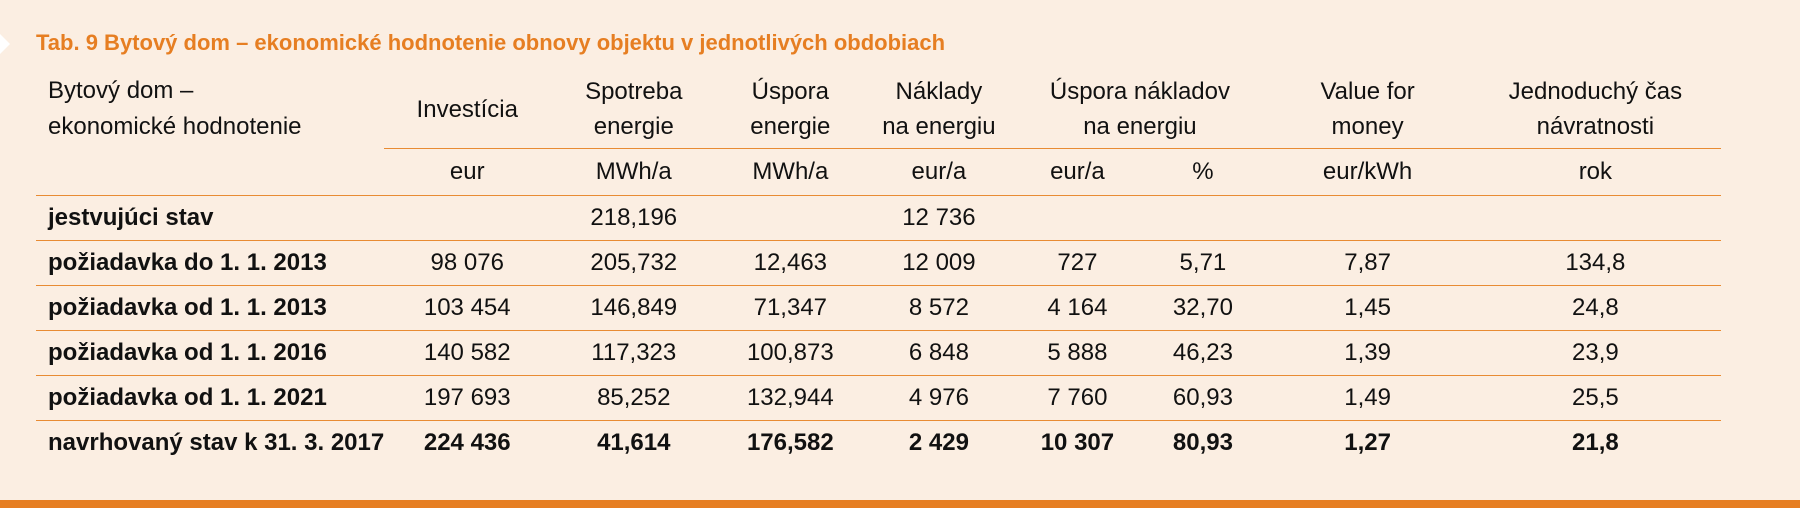 Image resolution: width=1800 pixels, height=508 pixels. Describe the element at coordinates (1595, 172) in the screenshot. I see `unit-cell: rok` at that location.